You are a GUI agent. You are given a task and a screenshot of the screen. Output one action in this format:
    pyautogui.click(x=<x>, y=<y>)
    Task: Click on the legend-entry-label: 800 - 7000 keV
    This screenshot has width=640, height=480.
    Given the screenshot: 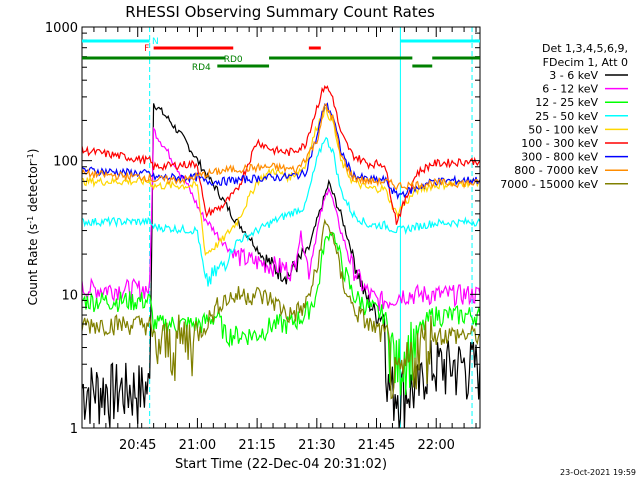 What is the action you would take?
    pyautogui.click(x=556, y=170)
    